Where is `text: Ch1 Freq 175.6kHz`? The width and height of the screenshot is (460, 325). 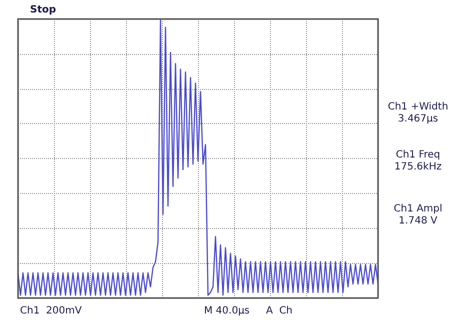
text: Ch1 Freq 175.6kHz is located at coordinates (418, 161).